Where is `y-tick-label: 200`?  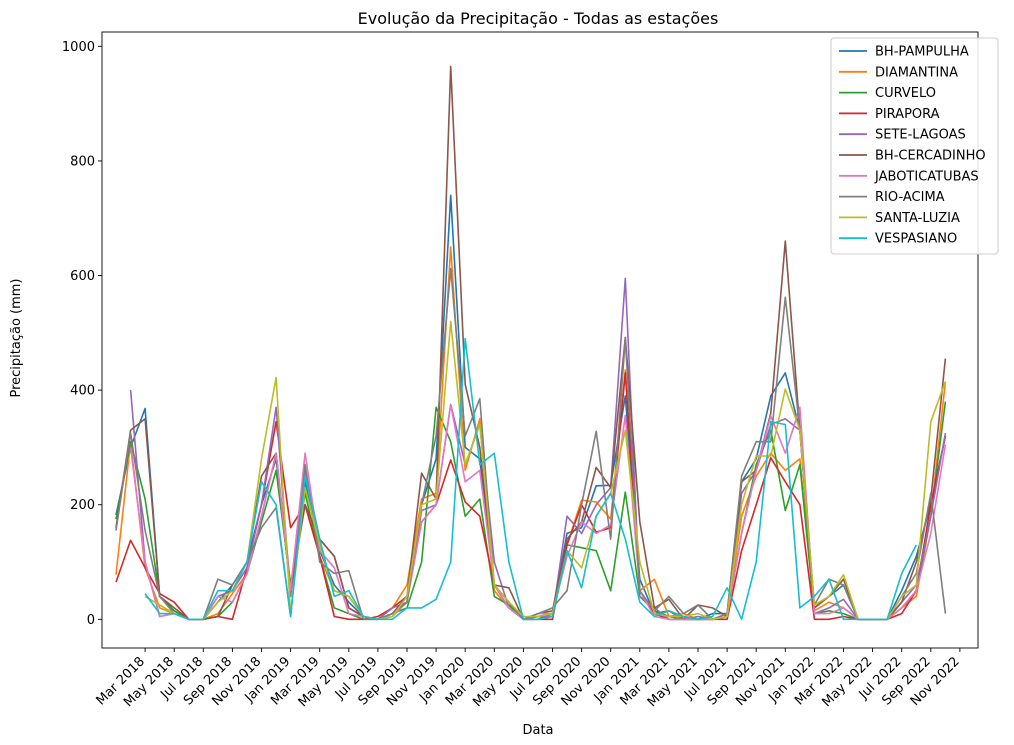 y-tick-label: 200 is located at coordinates (82, 505).